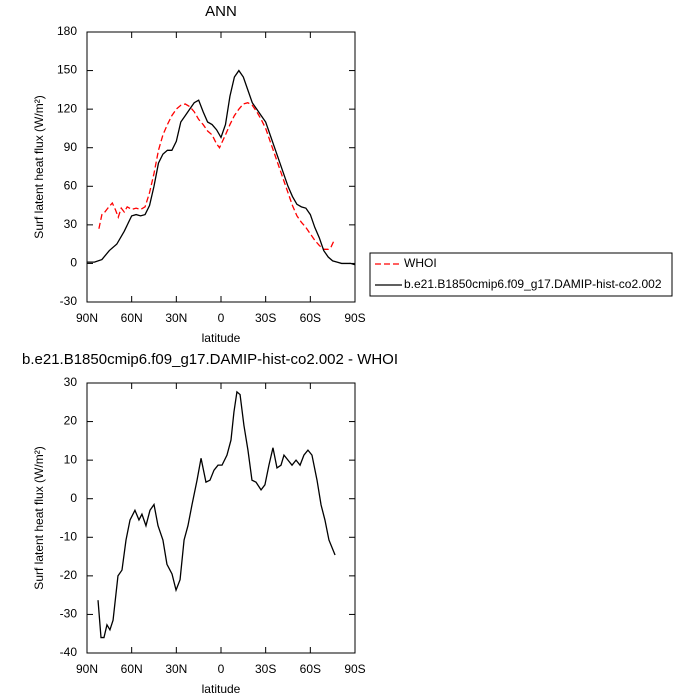 The height and width of the screenshot is (700, 700). What do you see at coordinates (221, 11) in the screenshot?
I see `chart-title: ANN` at bounding box center [221, 11].